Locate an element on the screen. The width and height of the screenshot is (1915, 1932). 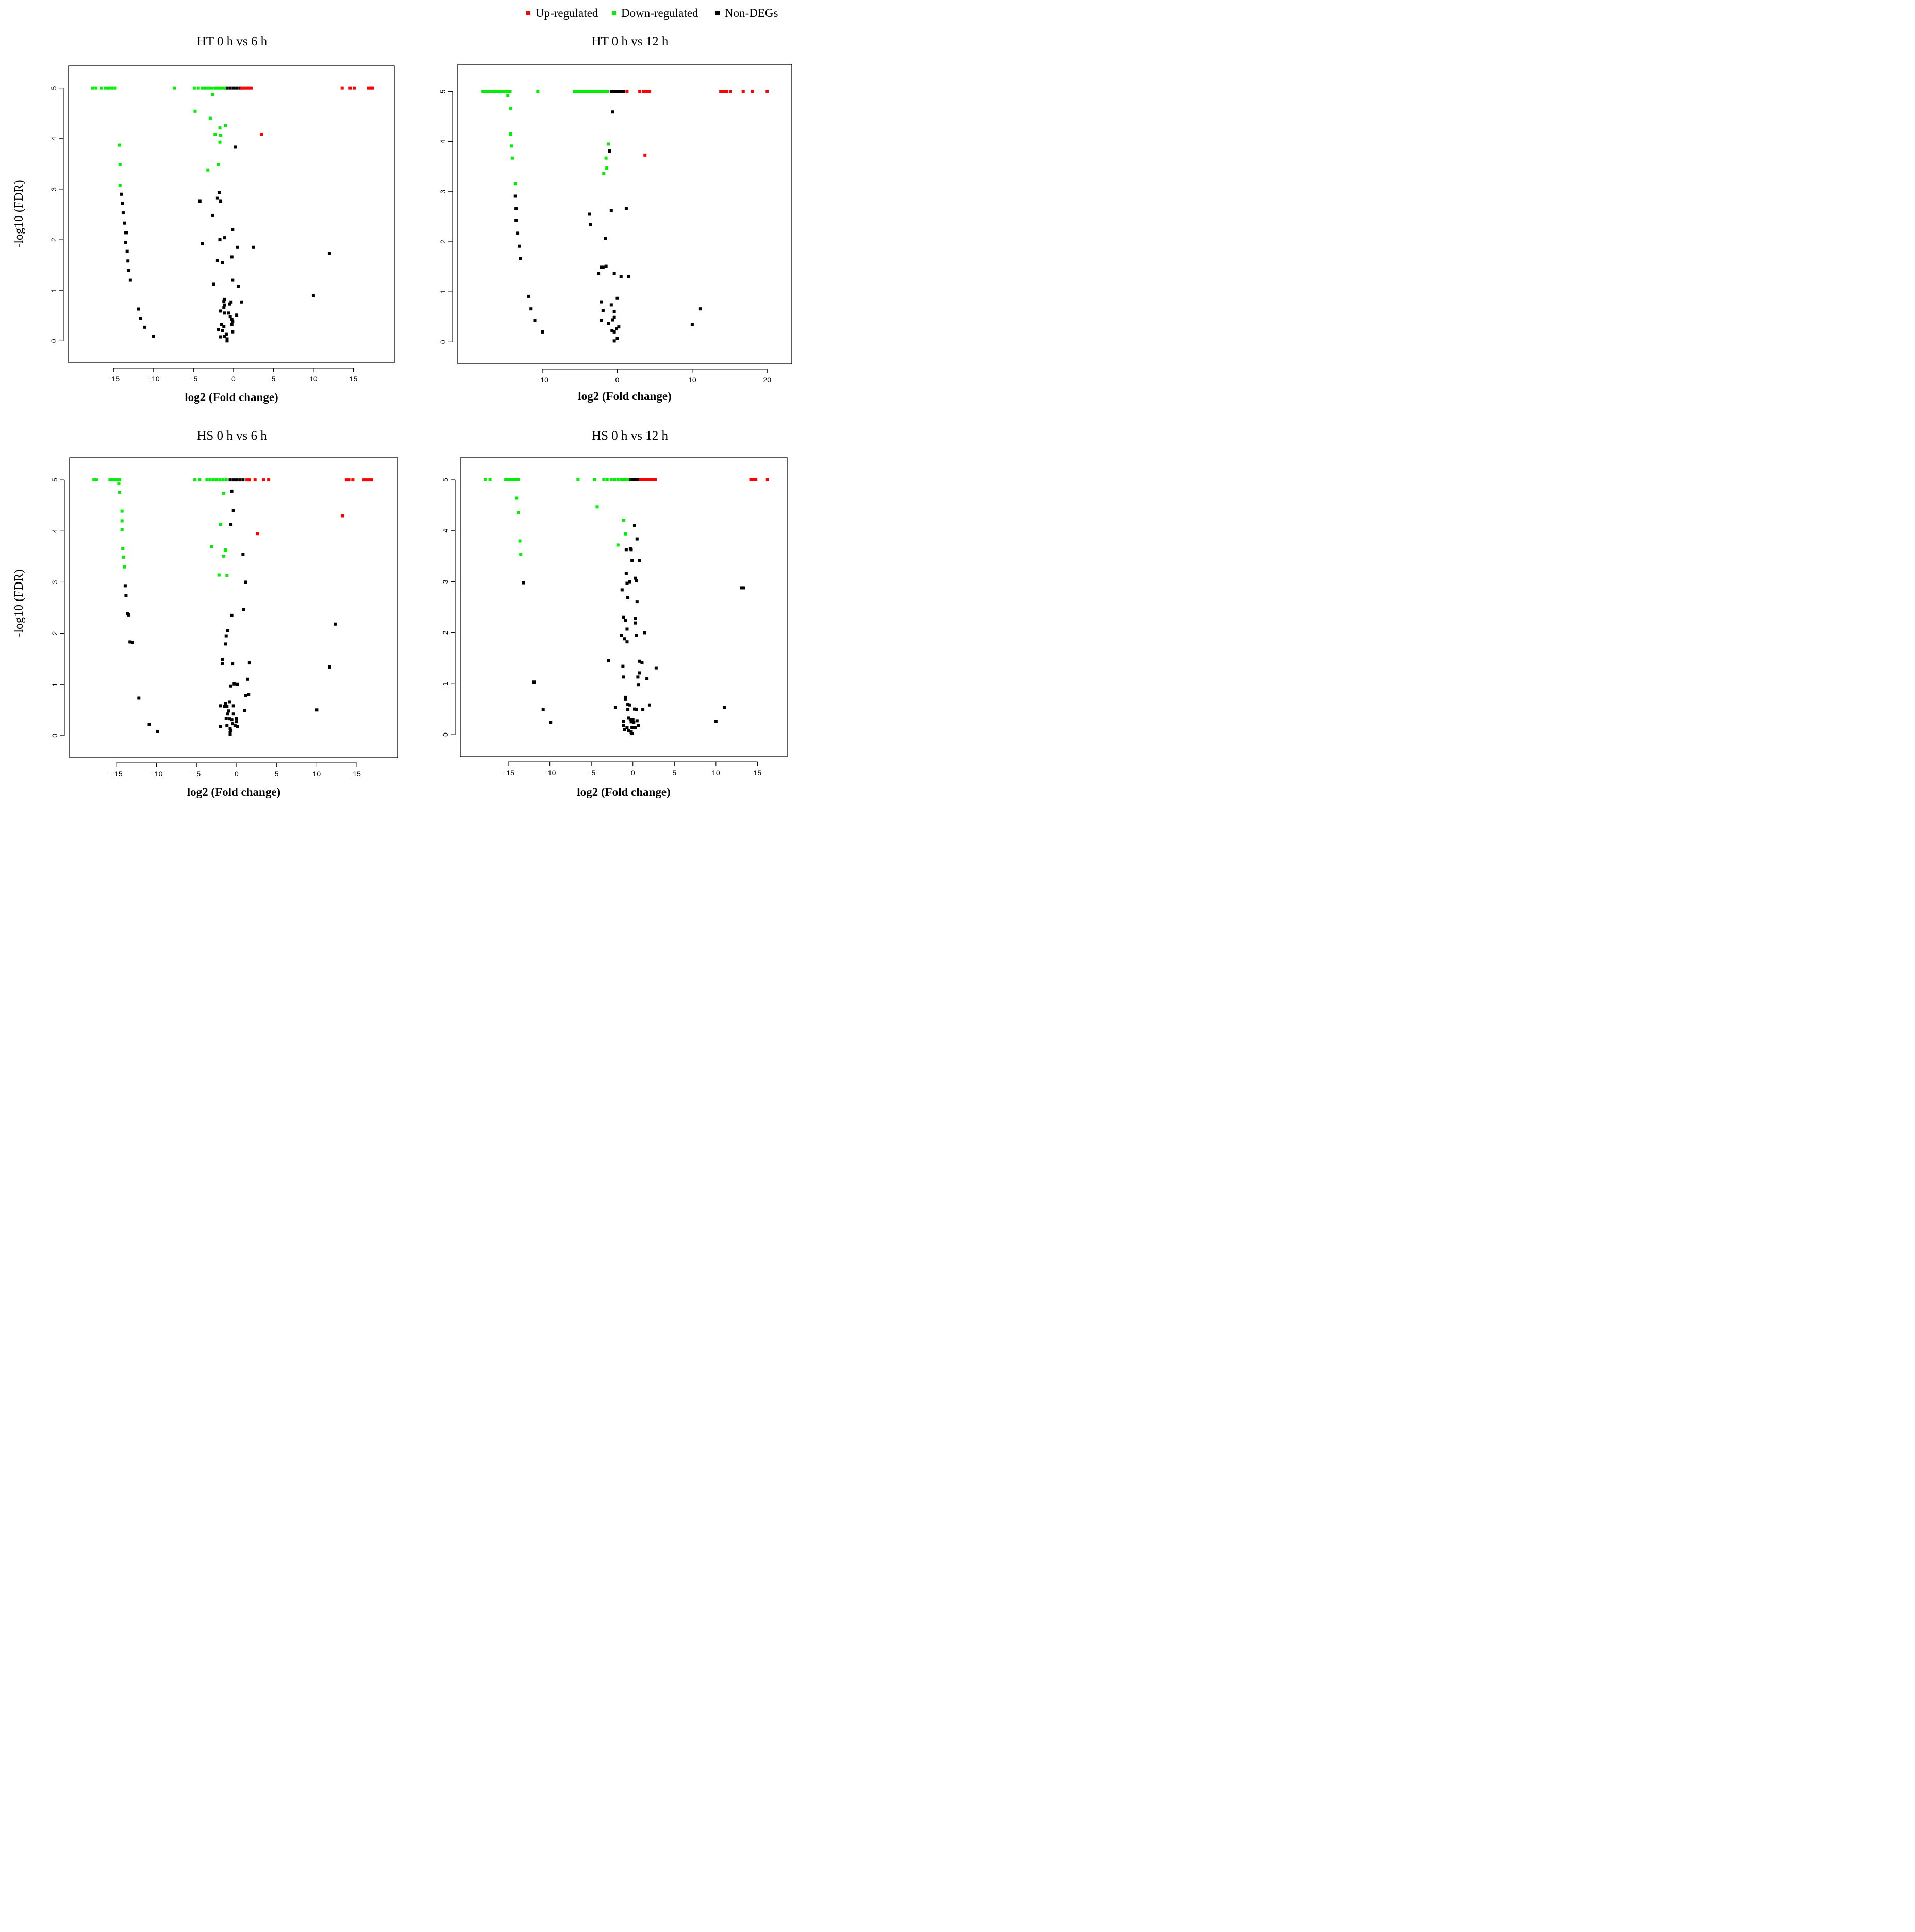
x-tick-label: −10 is located at coordinates (542, 380).